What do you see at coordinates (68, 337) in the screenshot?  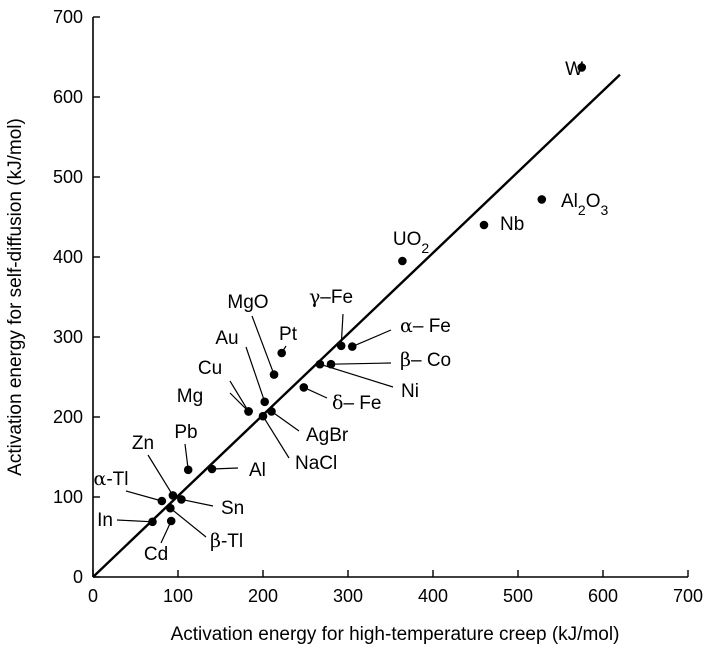 I see `y-tick-label: 300` at bounding box center [68, 337].